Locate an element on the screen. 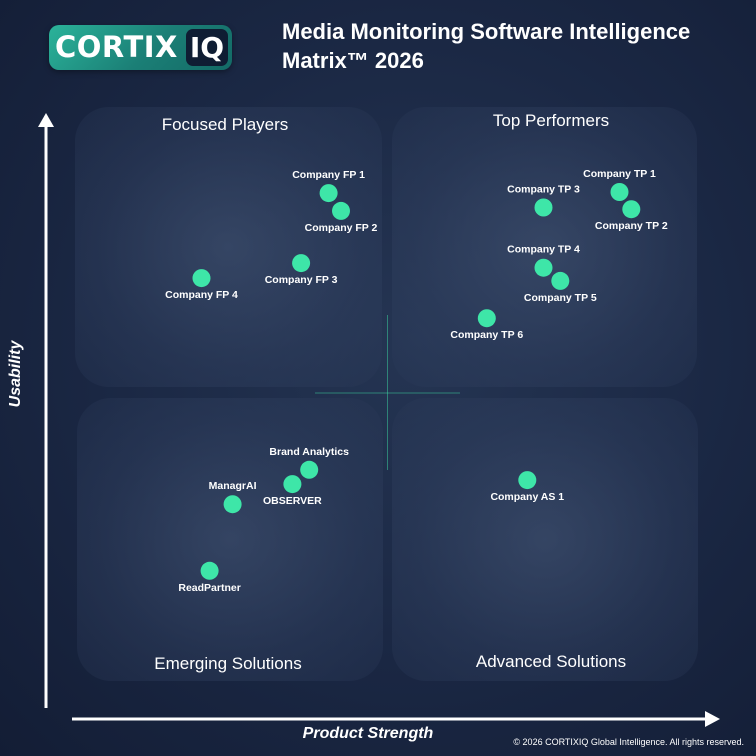  point-label-company-as-1: Company AS 1 is located at coordinates (527, 497).